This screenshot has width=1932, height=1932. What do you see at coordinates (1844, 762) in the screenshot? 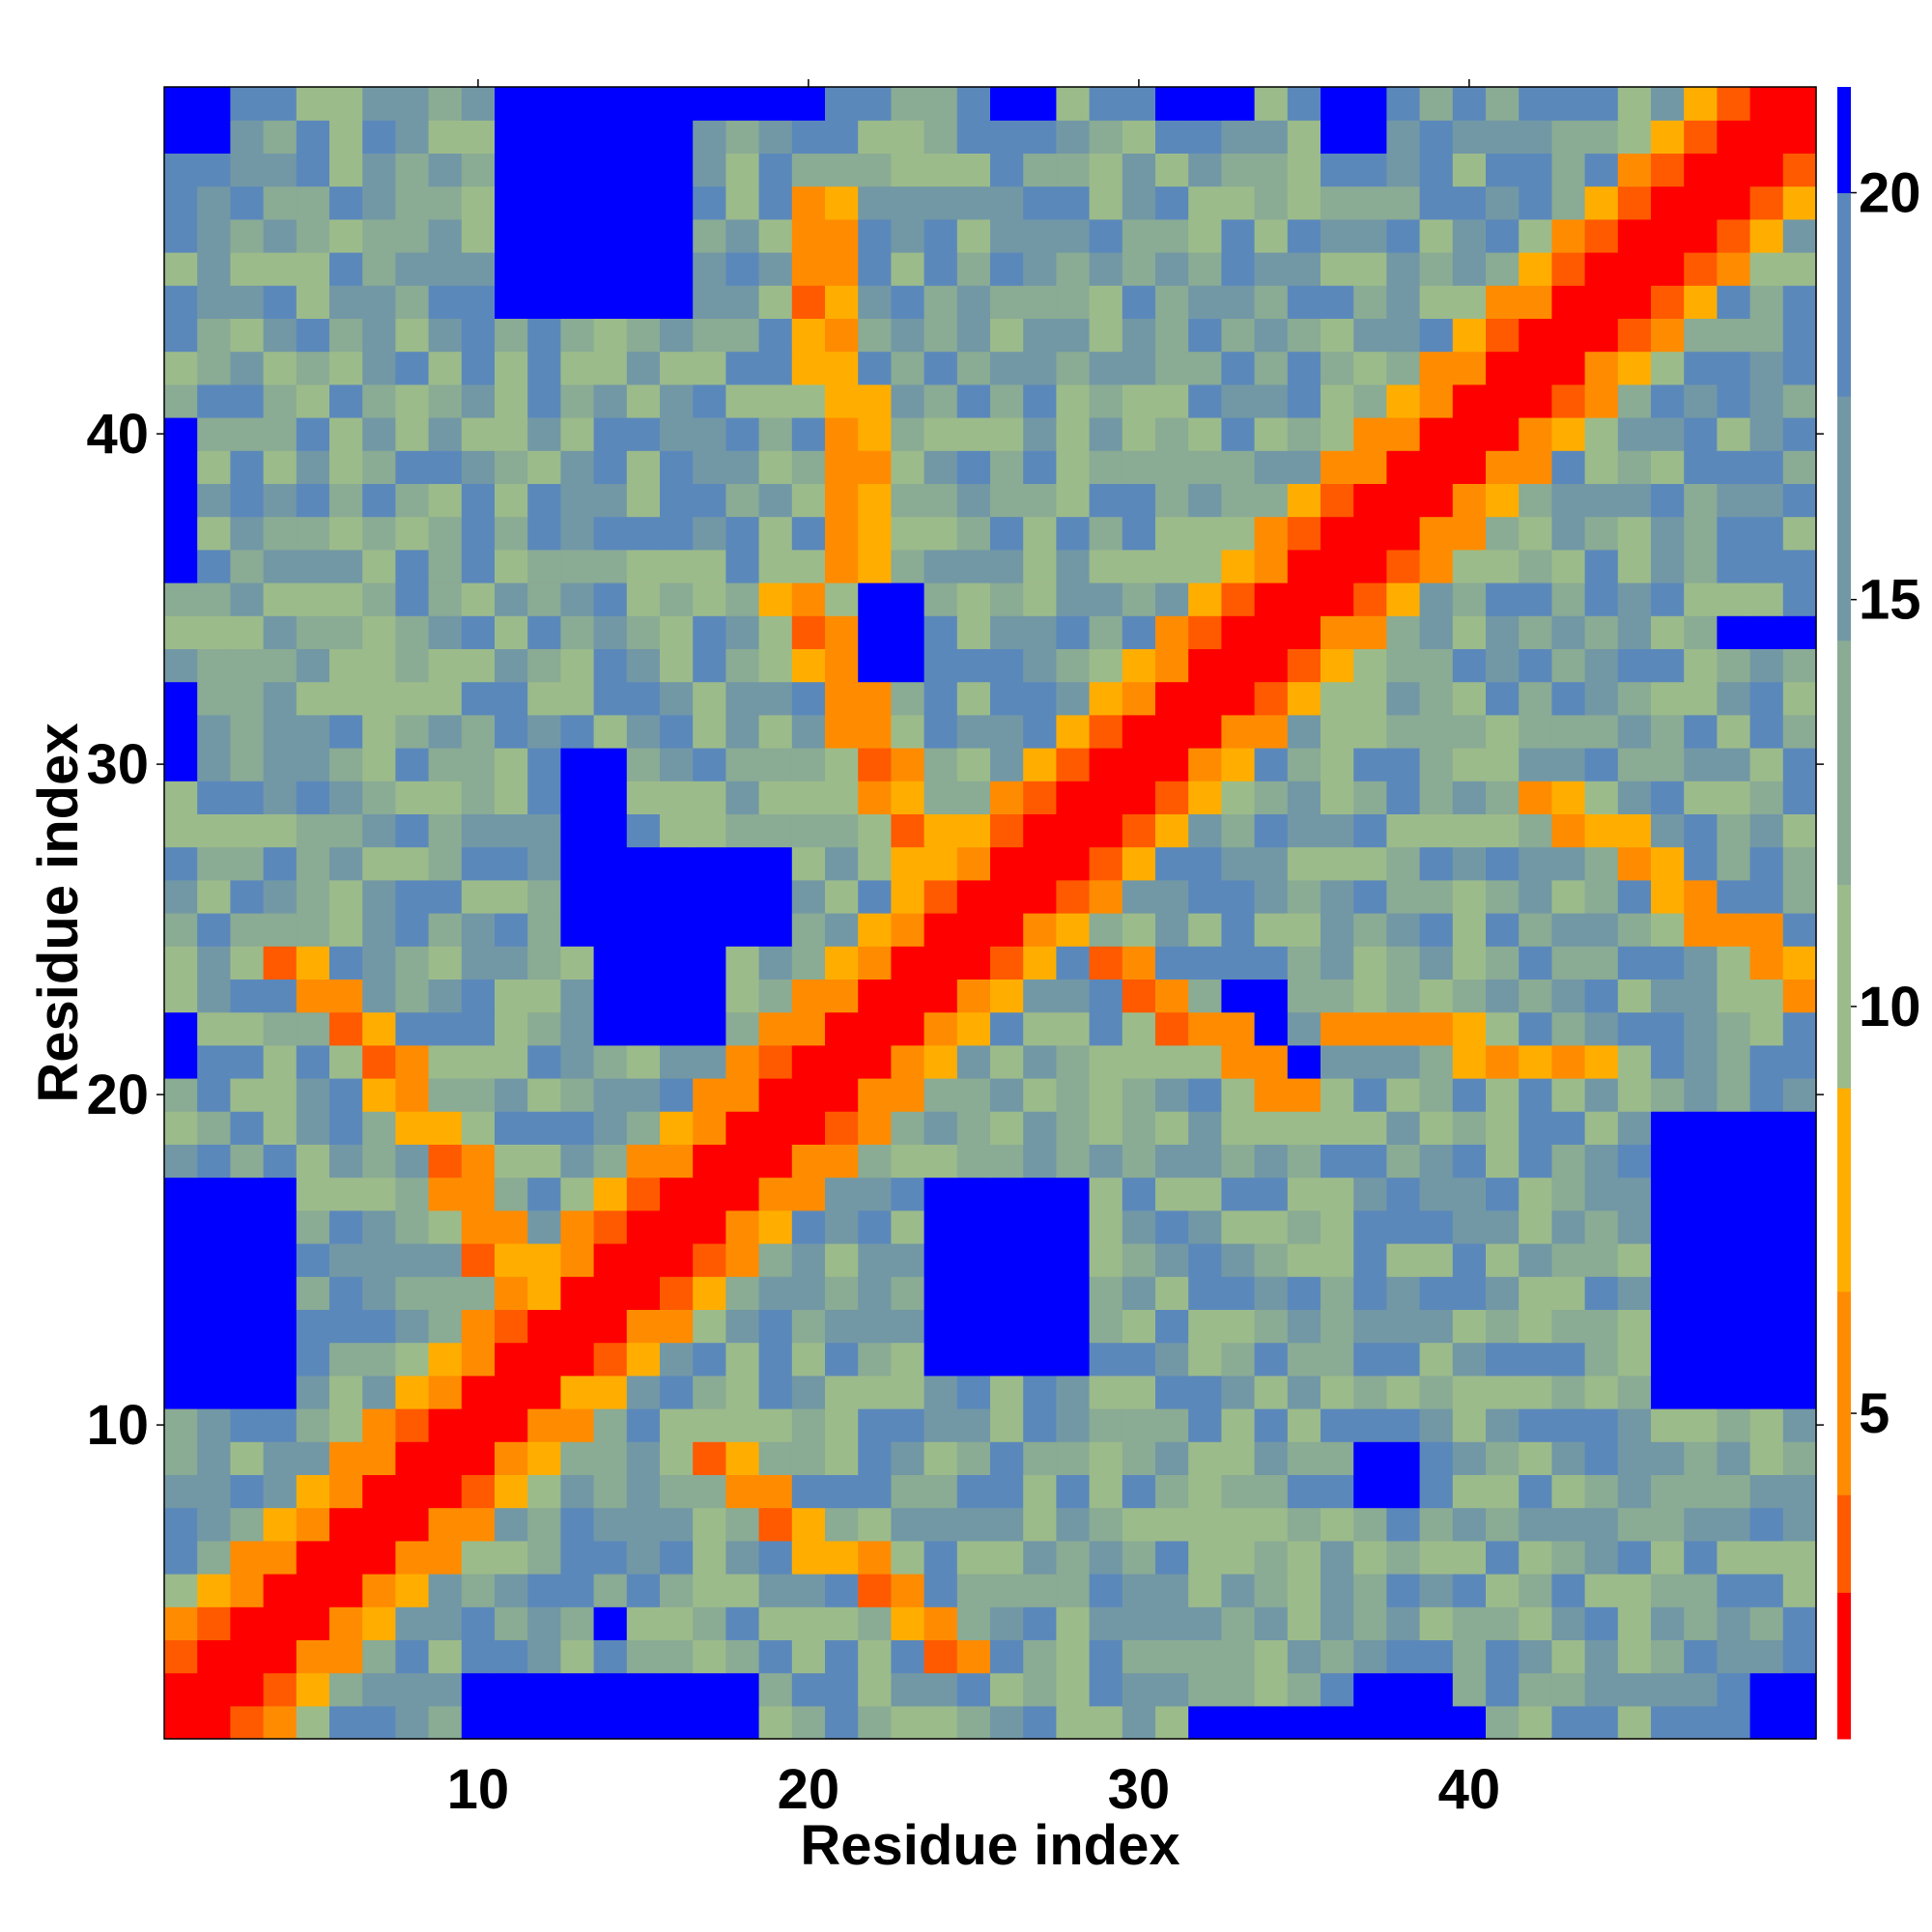
I see `colorbar-segment` at bounding box center [1844, 762].